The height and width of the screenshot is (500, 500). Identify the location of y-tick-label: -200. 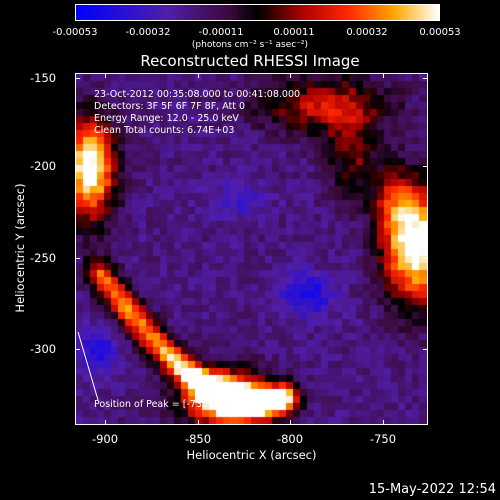
(43, 166).